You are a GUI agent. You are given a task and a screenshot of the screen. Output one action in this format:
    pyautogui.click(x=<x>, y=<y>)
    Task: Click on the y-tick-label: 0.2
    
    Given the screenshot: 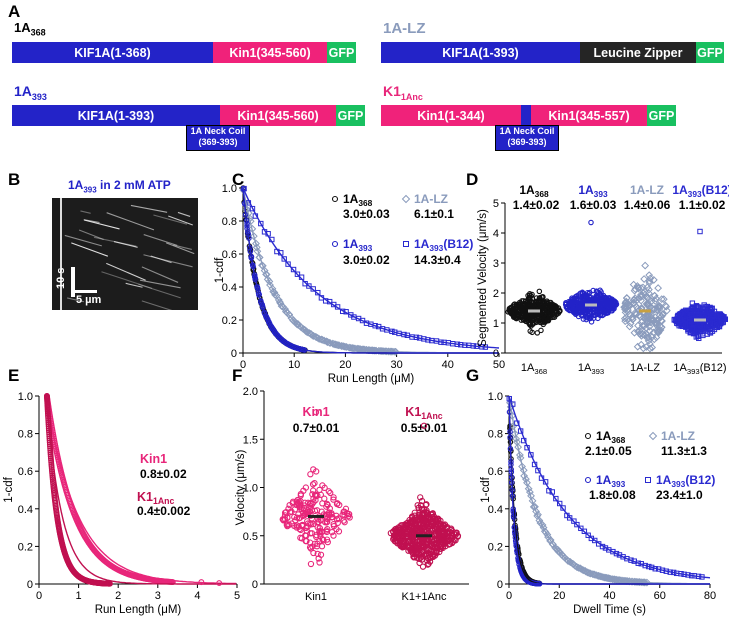 What is the action you would take?
    pyautogui.click(x=25, y=547)
    